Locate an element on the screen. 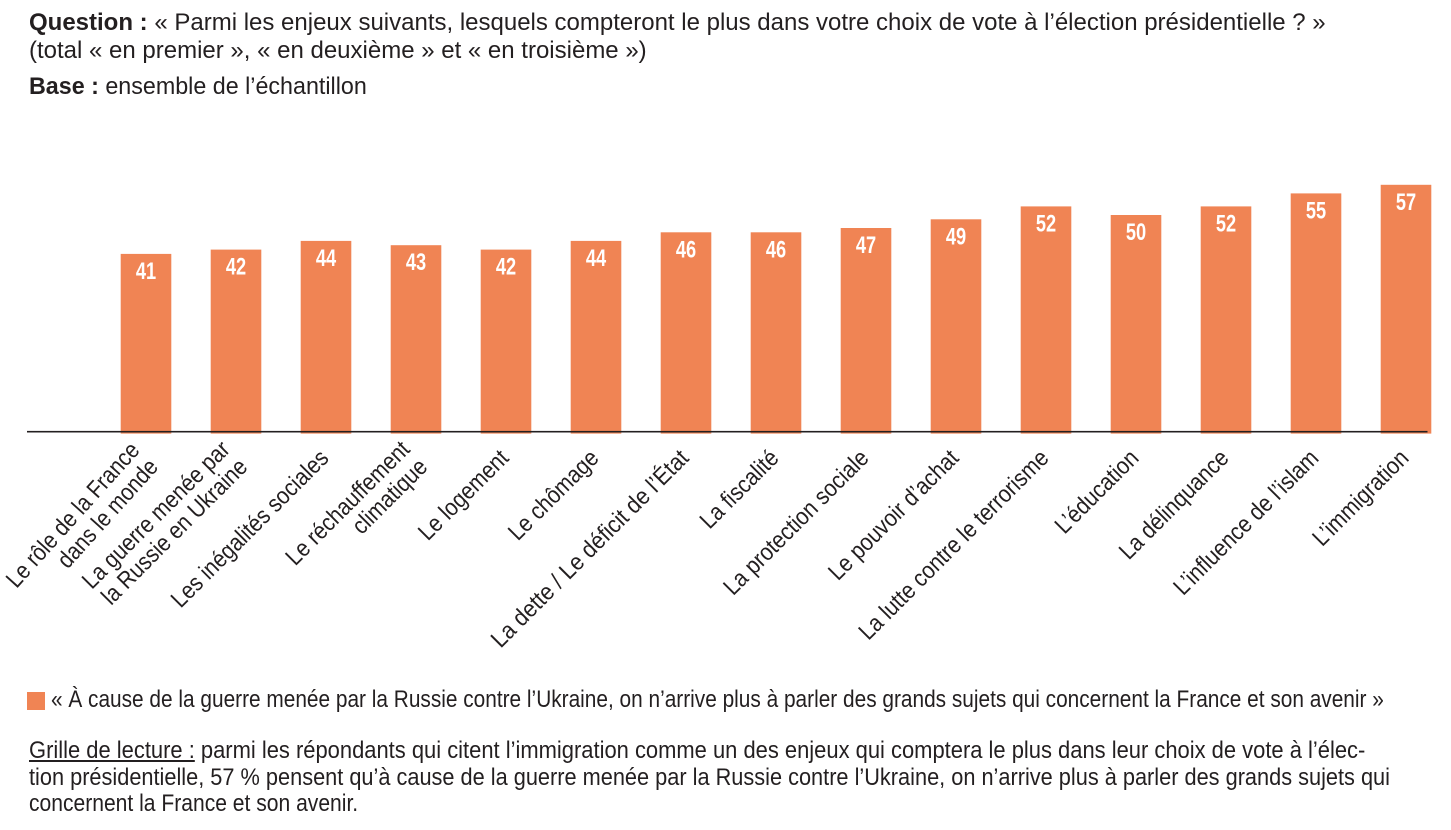  svg-text: 41 is located at coordinates (146, 271).